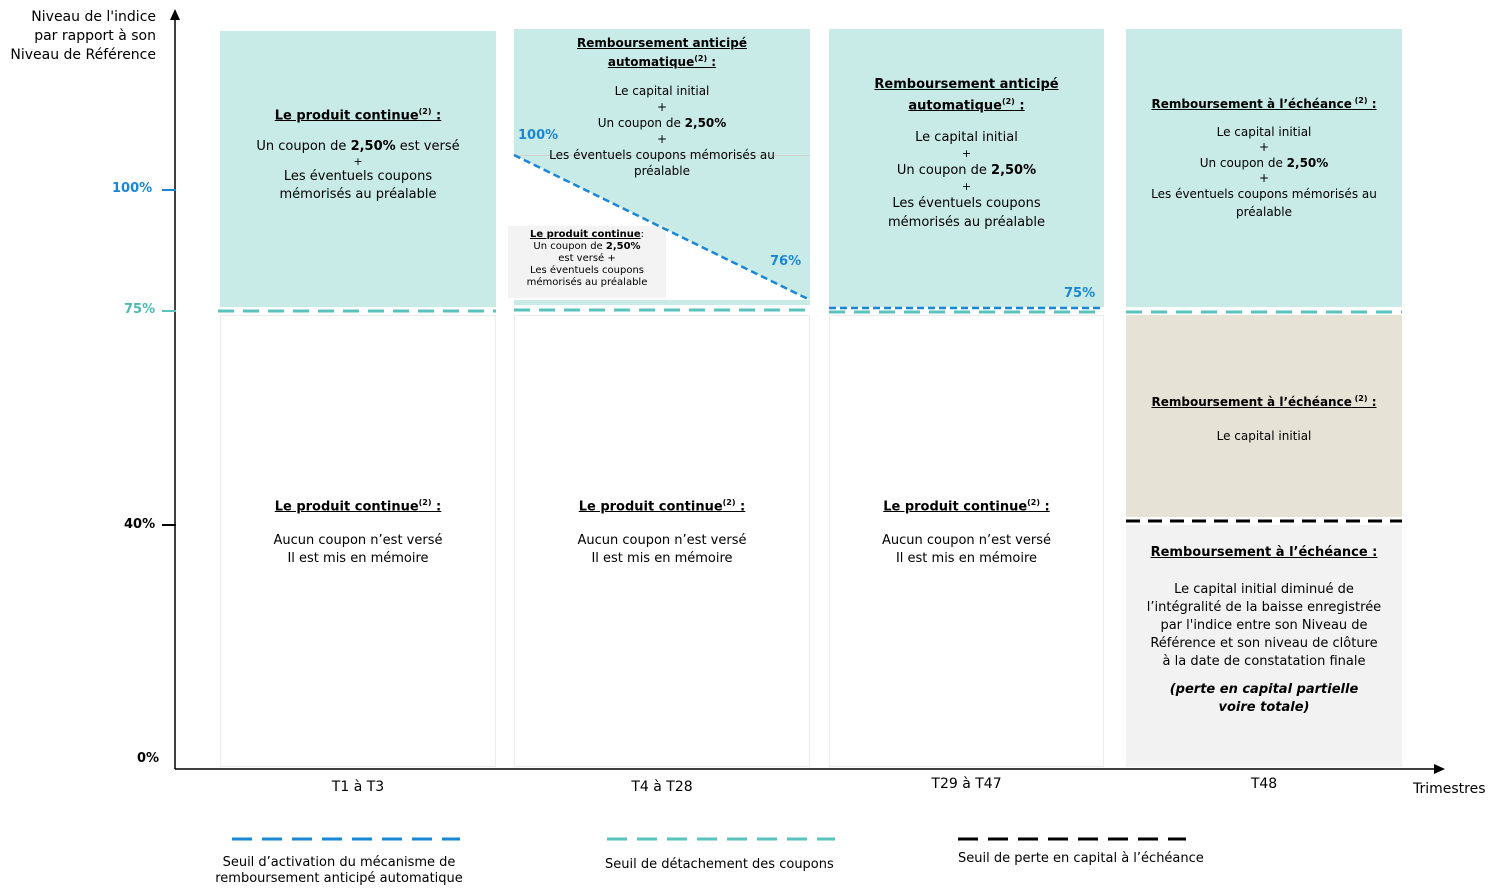 The image size is (1499, 888). I want to click on pct-100-label: 100%, so click(538, 135).